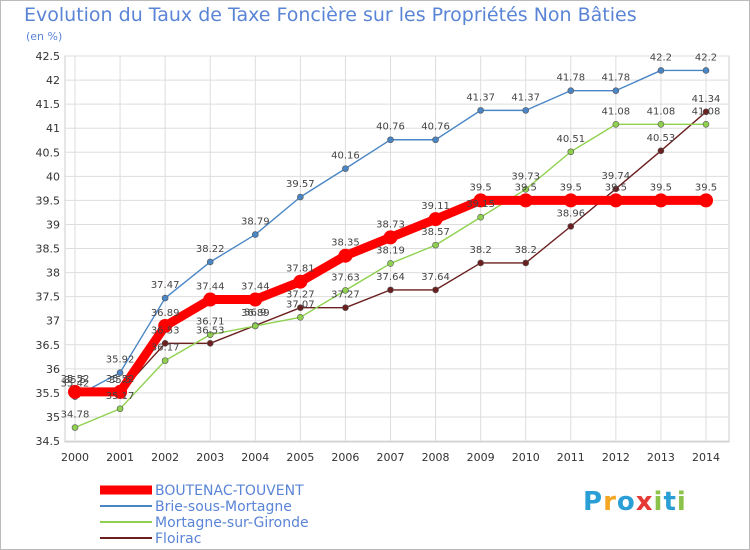 The image size is (750, 550). What do you see at coordinates (210, 457) in the screenshot?
I see `x-tick-label: 2003` at bounding box center [210, 457].